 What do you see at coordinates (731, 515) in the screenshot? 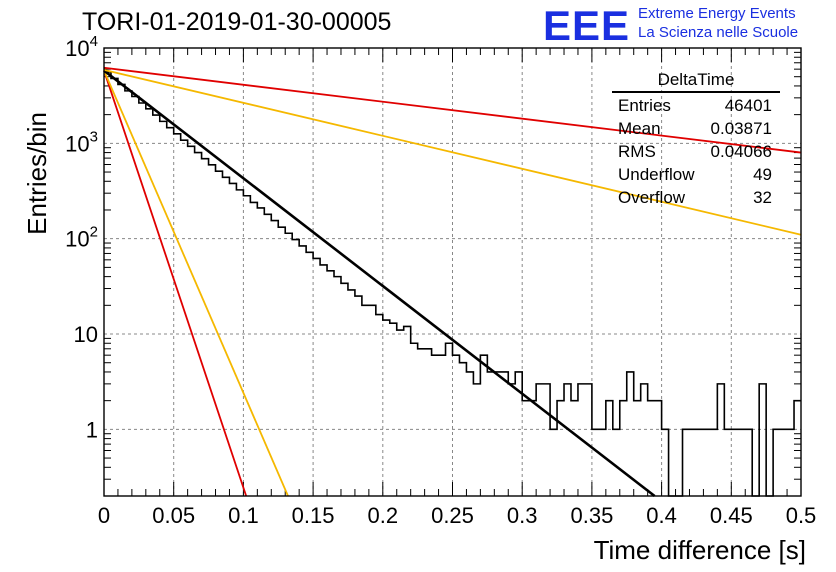
I see `x-tick-label: 0.45` at bounding box center [731, 515].